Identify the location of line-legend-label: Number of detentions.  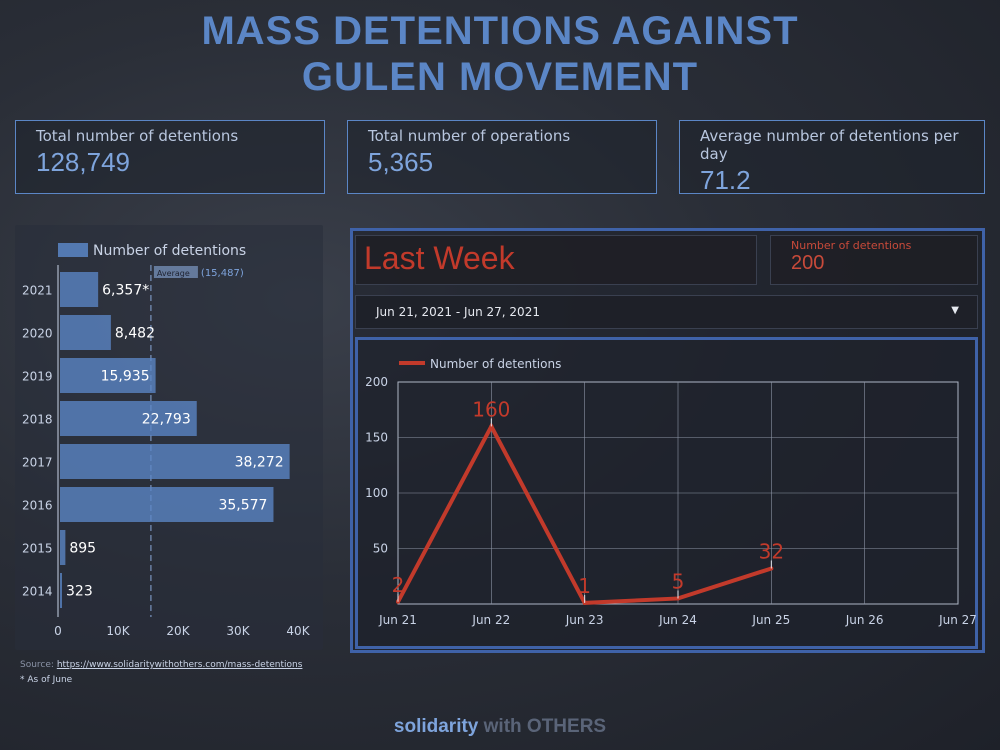
(495, 364).